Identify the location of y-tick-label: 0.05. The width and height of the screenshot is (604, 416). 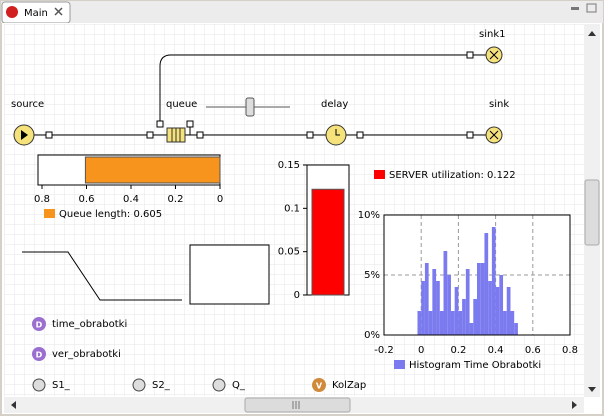
(289, 252).